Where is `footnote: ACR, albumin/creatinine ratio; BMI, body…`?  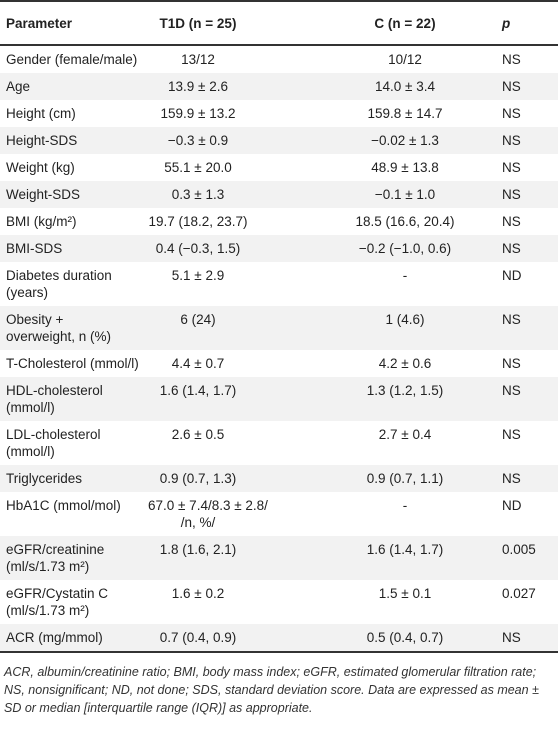
footnote: ACR, albumin/creatinine ratio; BMI, body… is located at coordinates (271, 690).